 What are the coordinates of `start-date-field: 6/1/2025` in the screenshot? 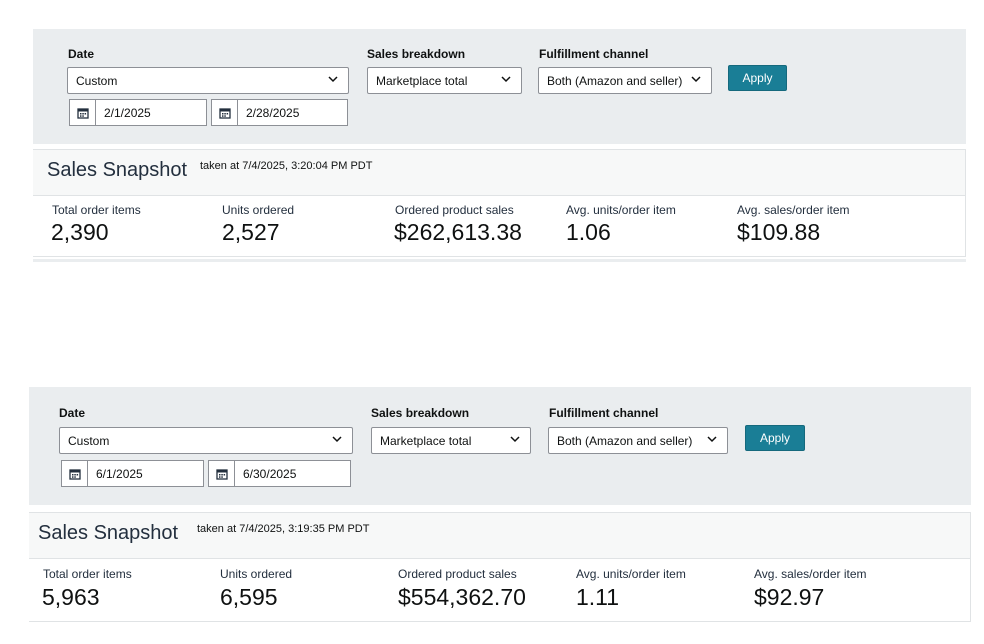 It's located at (132, 473).